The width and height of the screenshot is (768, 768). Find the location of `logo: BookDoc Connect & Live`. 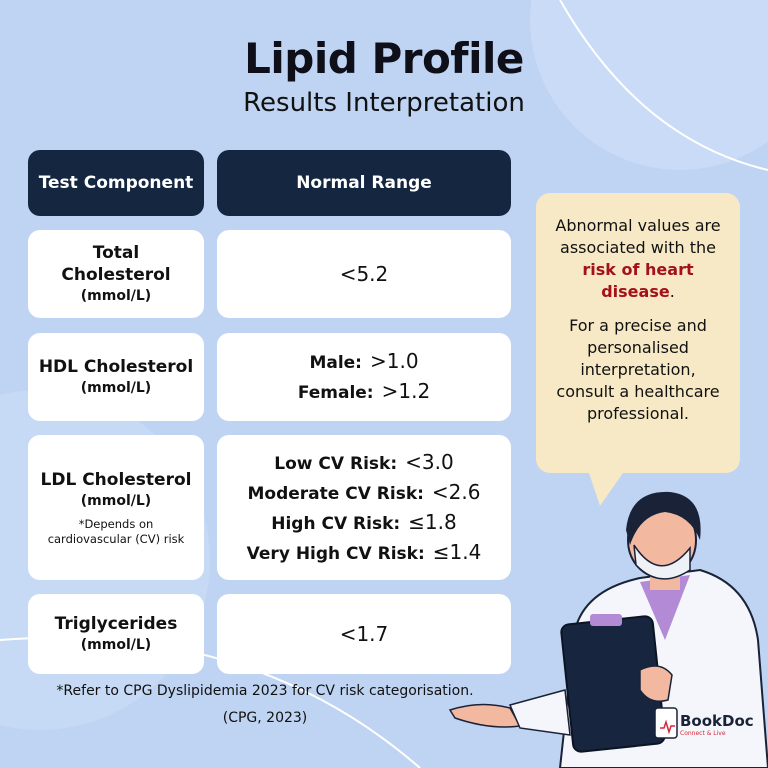

logo: BookDoc Connect & Live is located at coordinates (717, 724).